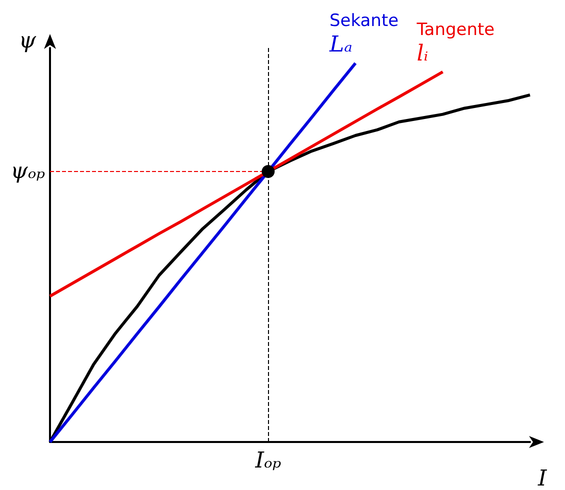 Image resolution: width=565 pixels, height=490 pixels. Describe the element at coordinates (28, 171) in the screenshot. I see `ref-line-label: ψₒₚ` at that location.